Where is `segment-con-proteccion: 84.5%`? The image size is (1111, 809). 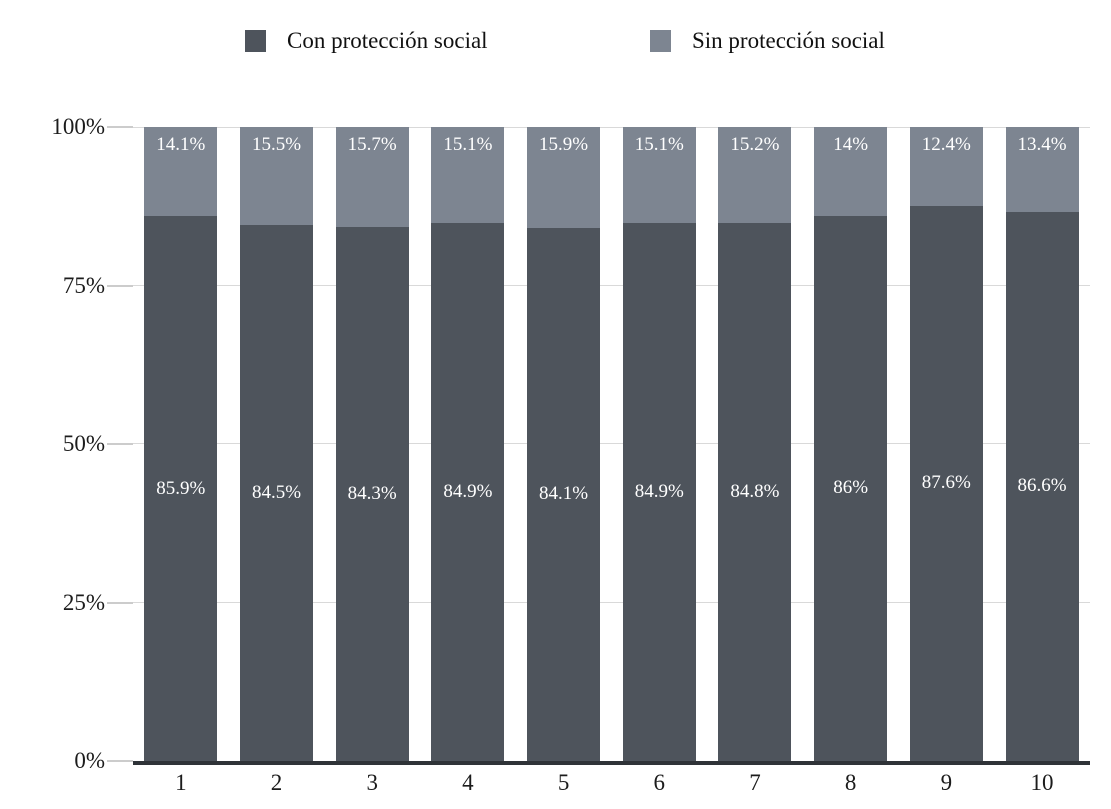
segment-con-proteccion: 84.5% is located at coordinates (277, 493).